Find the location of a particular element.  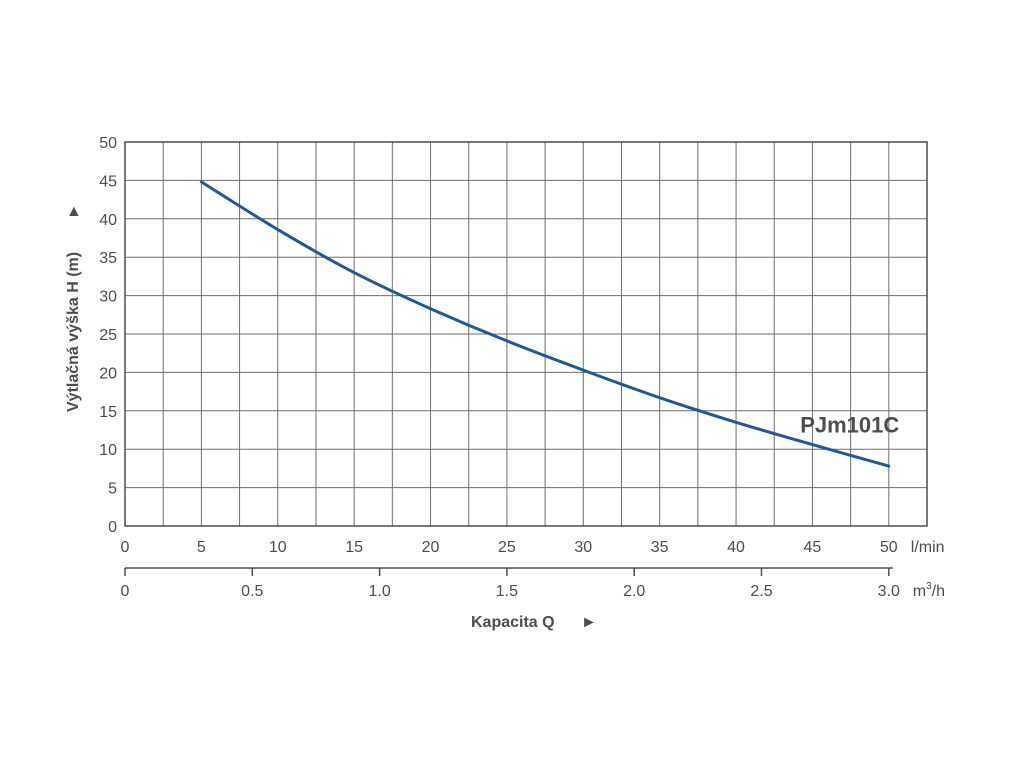

secondary-x-tick-label: 1.0 is located at coordinates (379, 591).